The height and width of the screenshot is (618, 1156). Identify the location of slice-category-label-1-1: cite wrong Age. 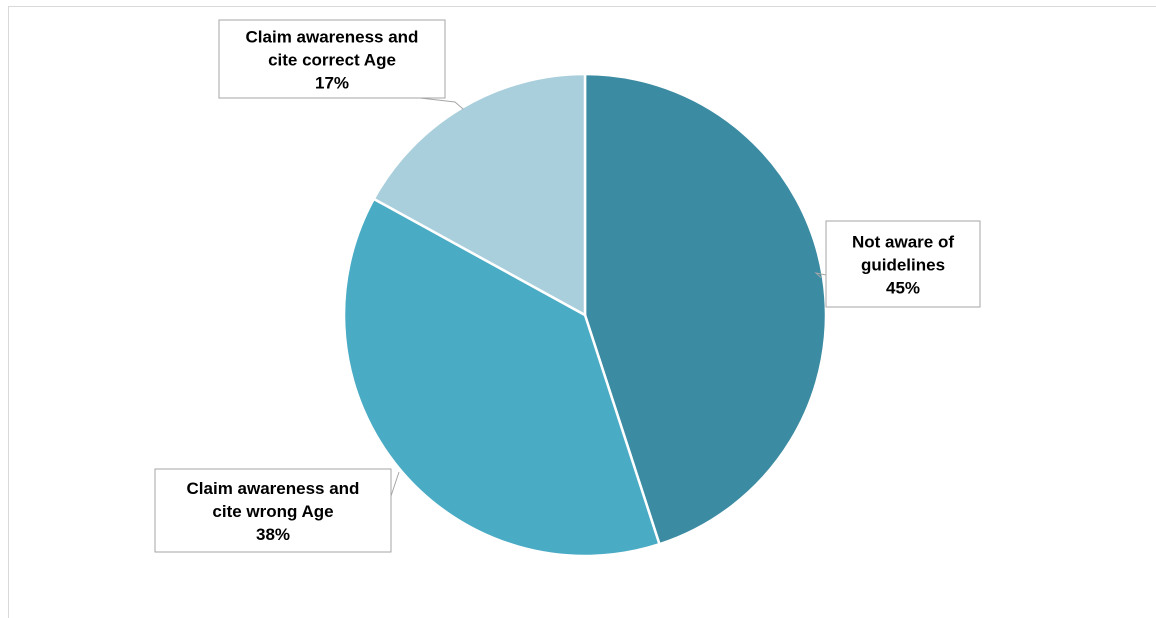
(272, 511).